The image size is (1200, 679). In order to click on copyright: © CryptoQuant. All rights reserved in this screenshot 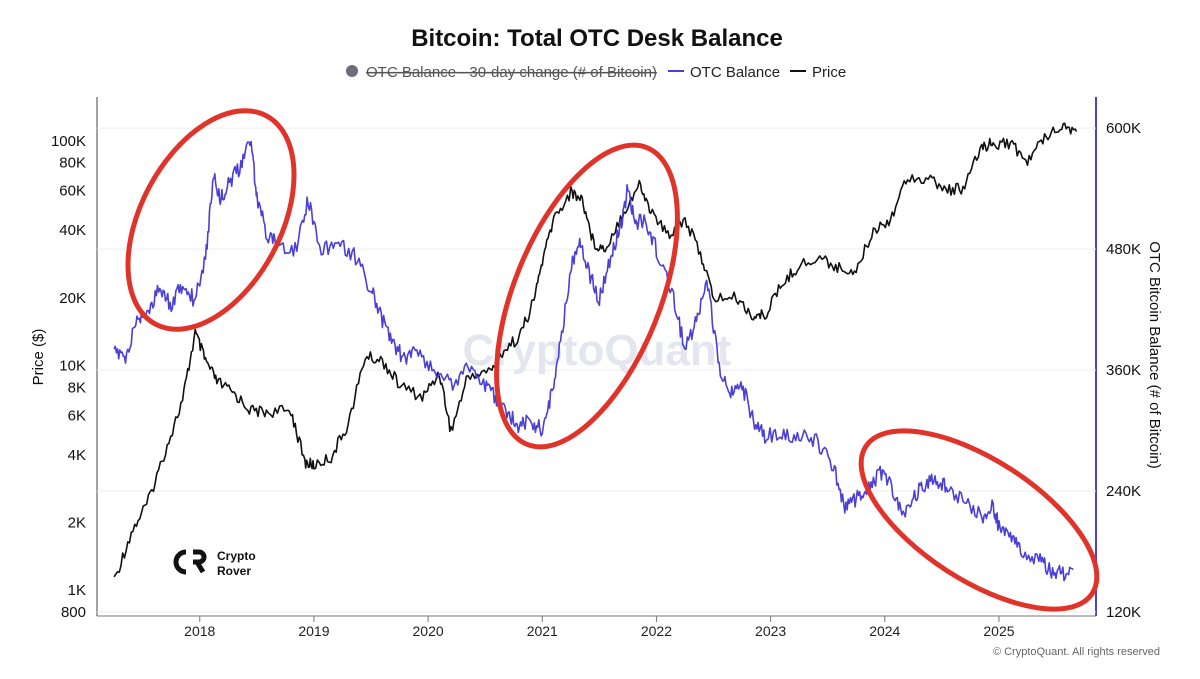, I will do `click(1076, 652)`.